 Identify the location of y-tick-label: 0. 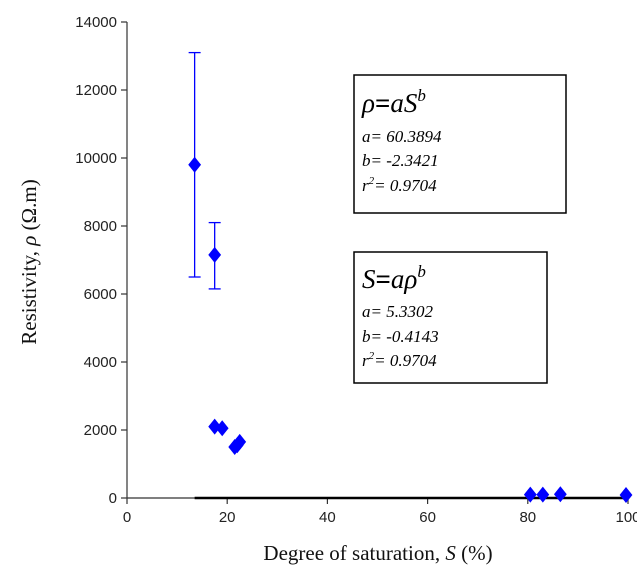
(113, 498).